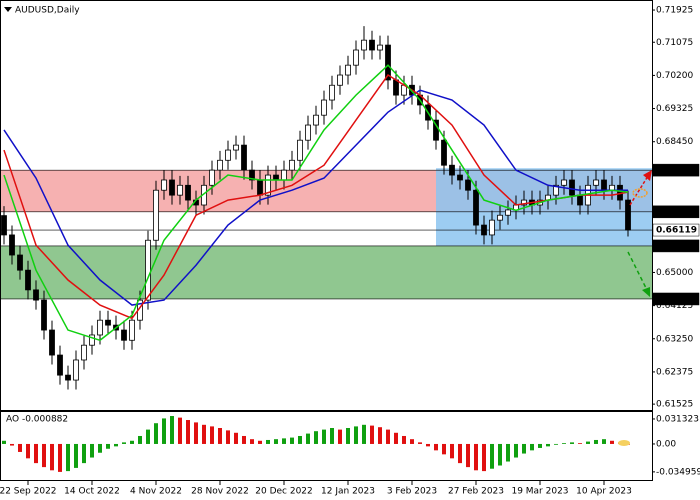 This screenshot has height=500, width=700. I want to click on x-tick-label: 3 Feb 2023, so click(412, 492).